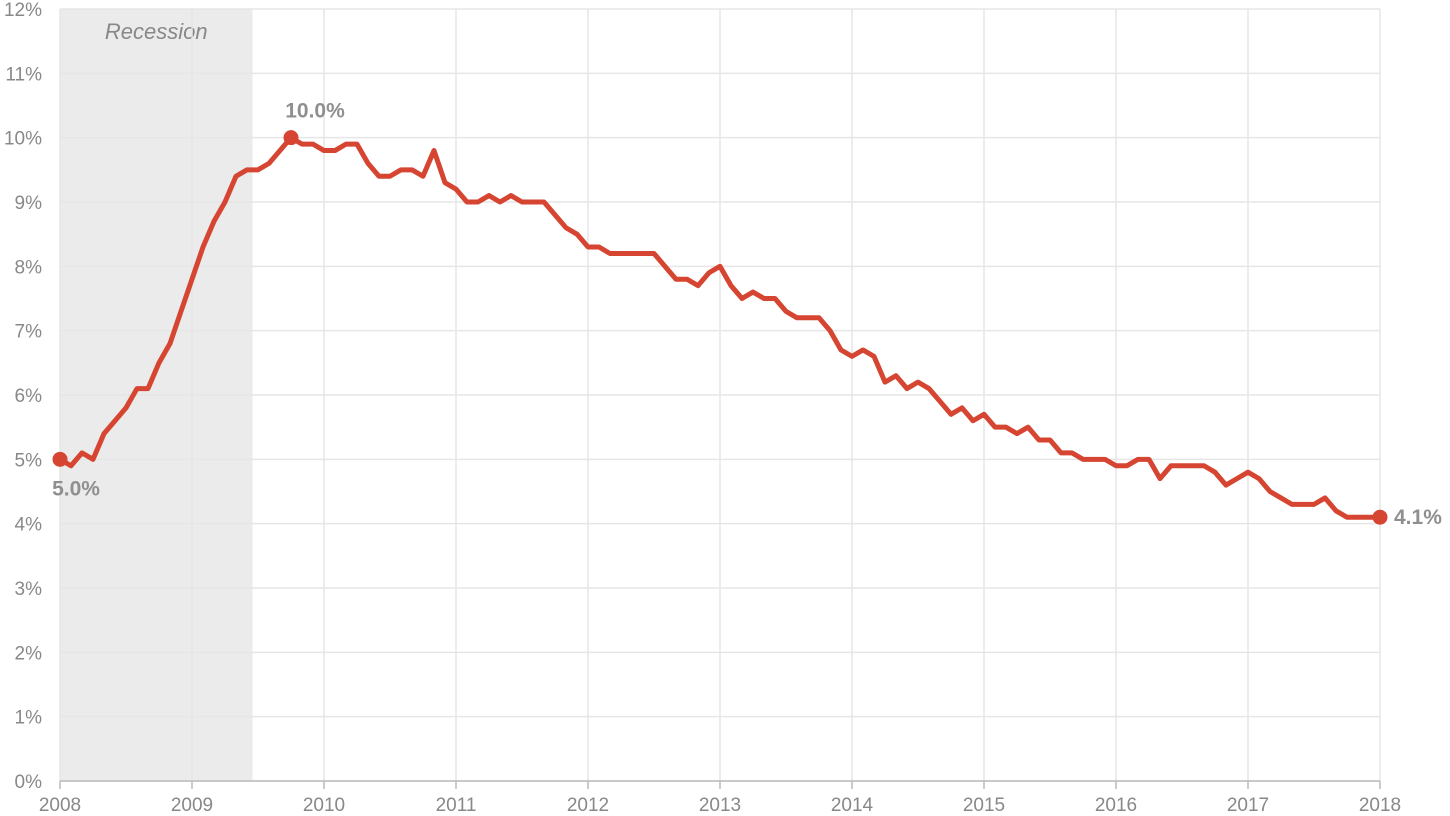  What do you see at coordinates (852, 805) in the screenshot?
I see `x-tick-label: 2014` at bounding box center [852, 805].